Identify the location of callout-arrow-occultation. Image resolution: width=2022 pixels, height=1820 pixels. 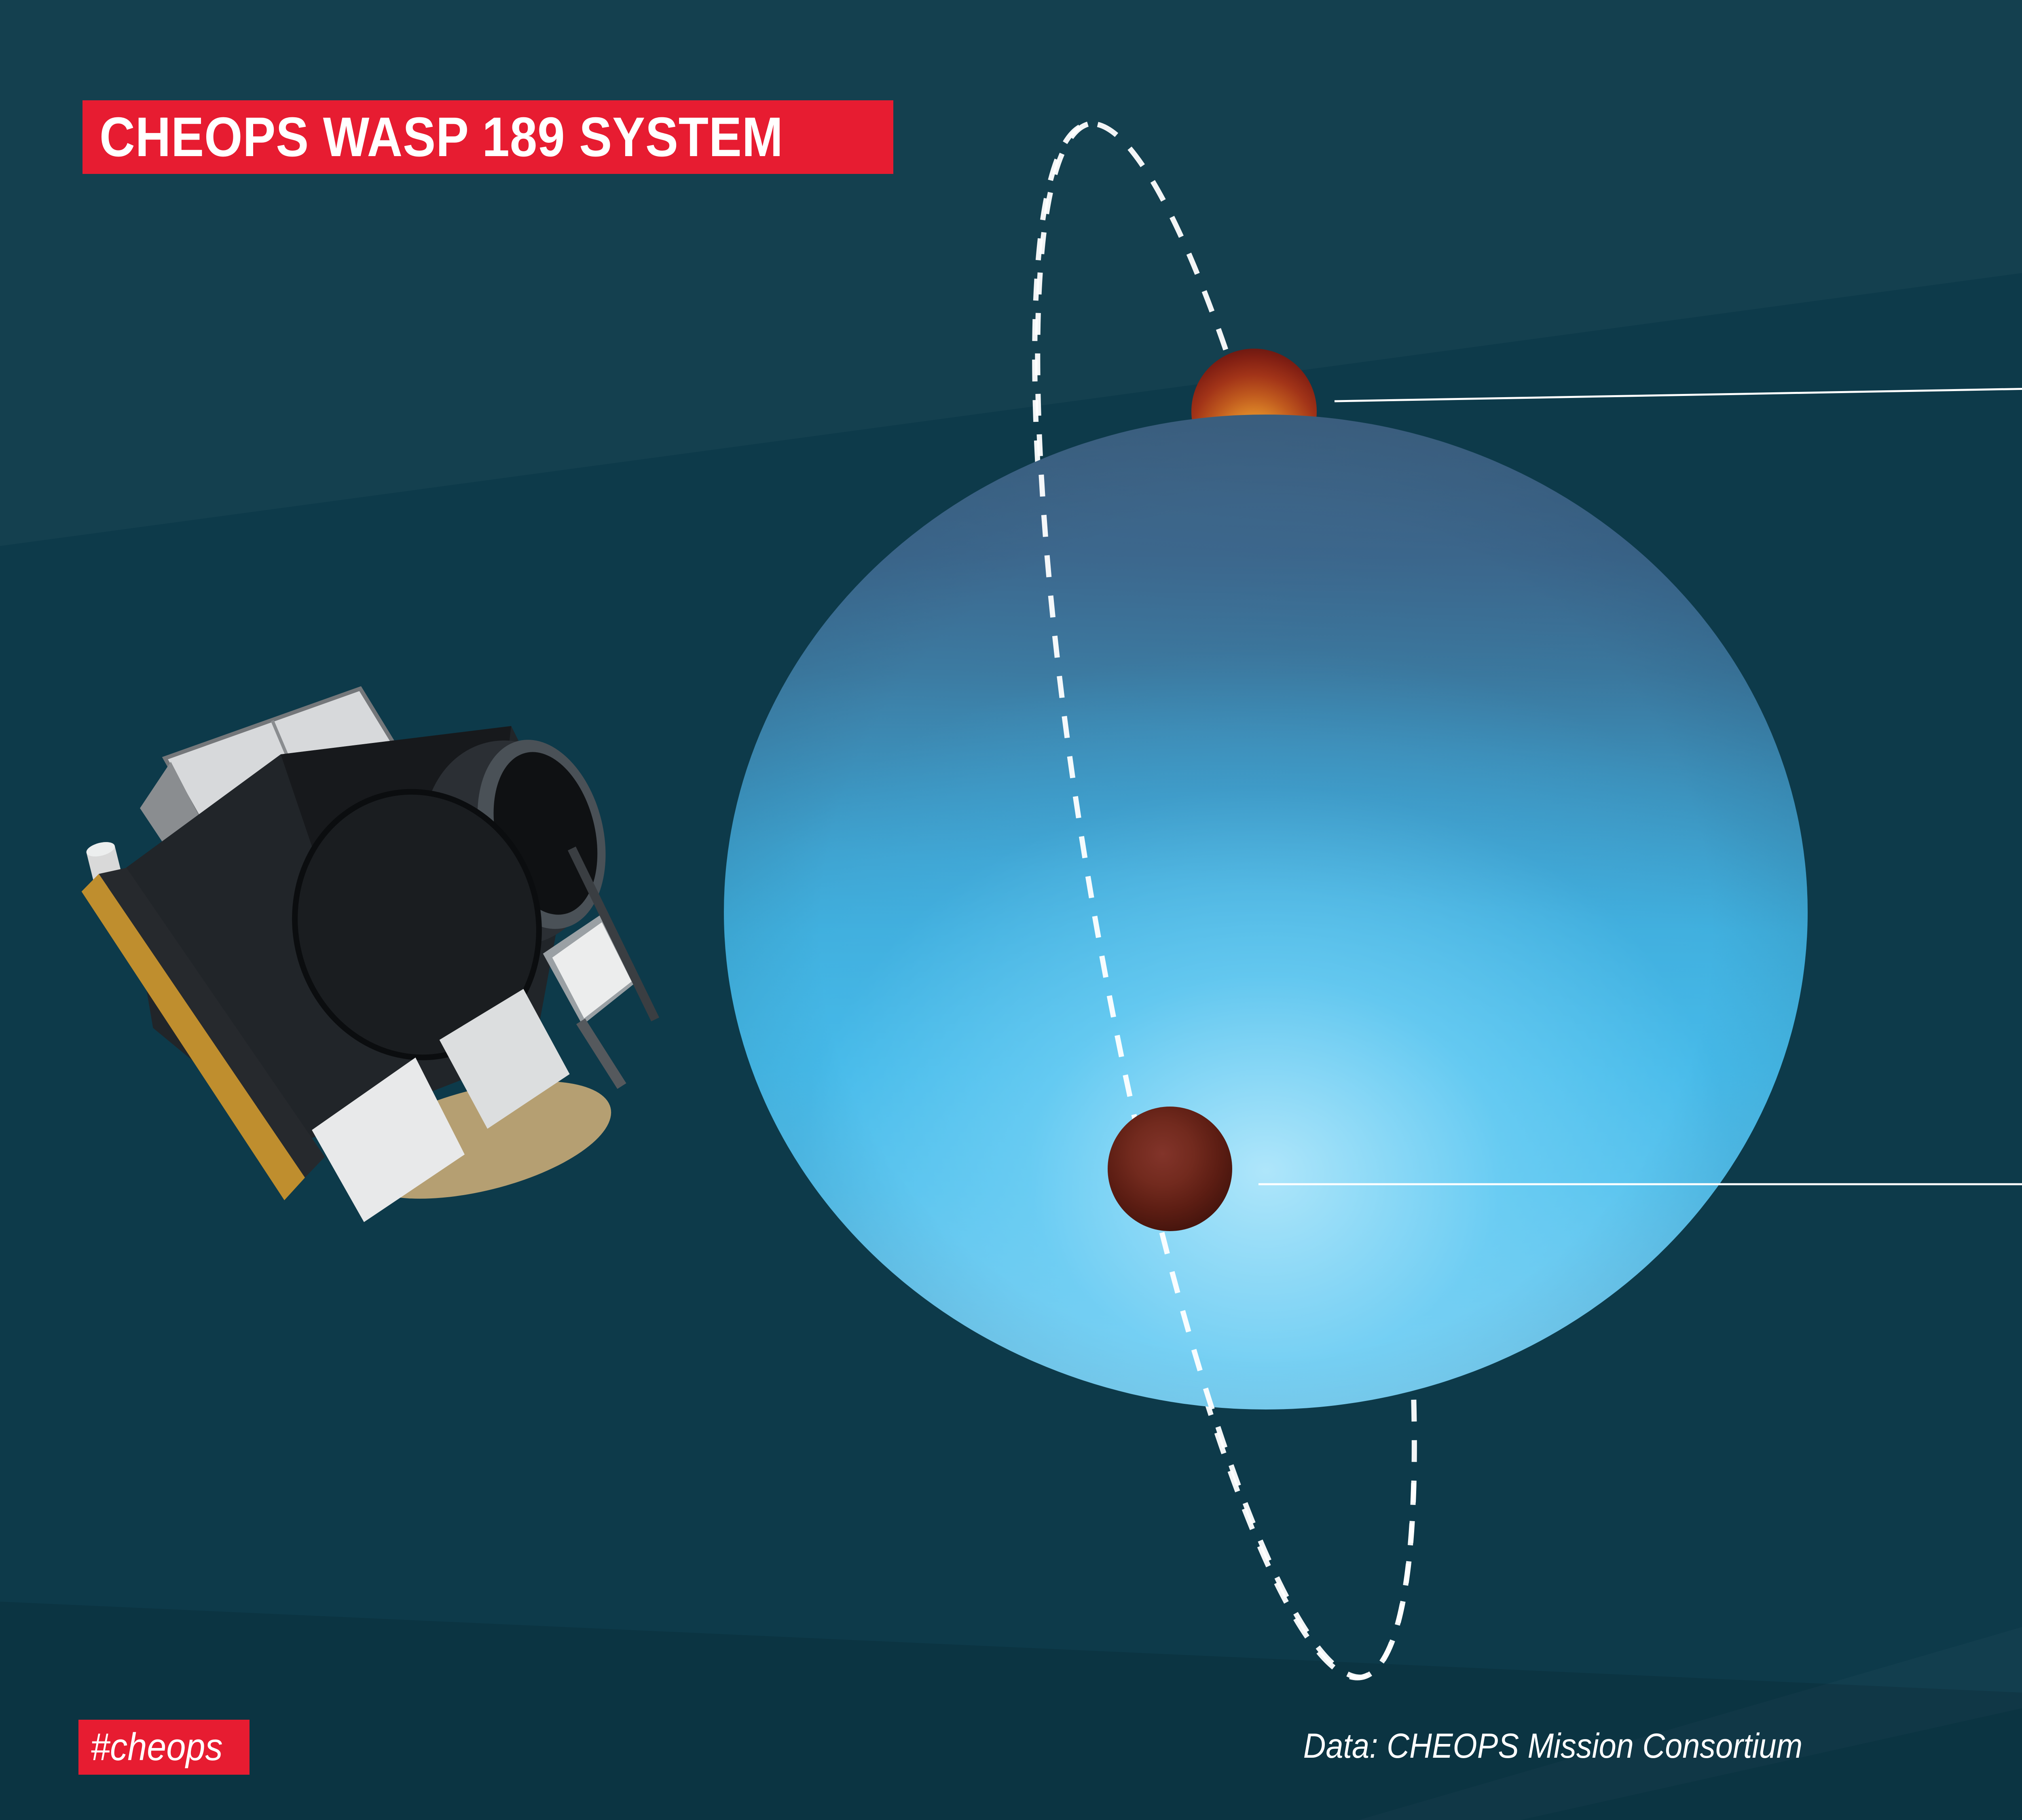
(1678, 394).